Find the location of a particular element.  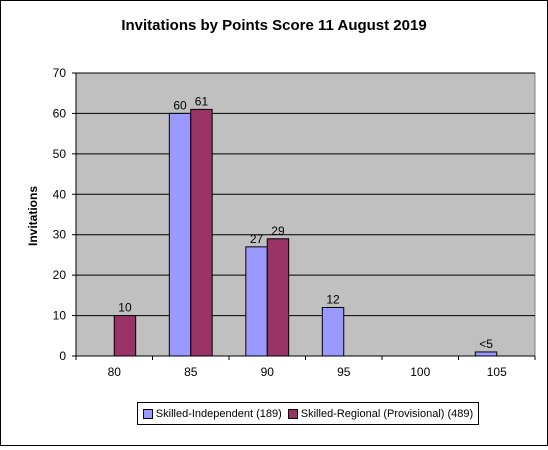

data-label-s0-105: <5 is located at coordinates (486, 344).